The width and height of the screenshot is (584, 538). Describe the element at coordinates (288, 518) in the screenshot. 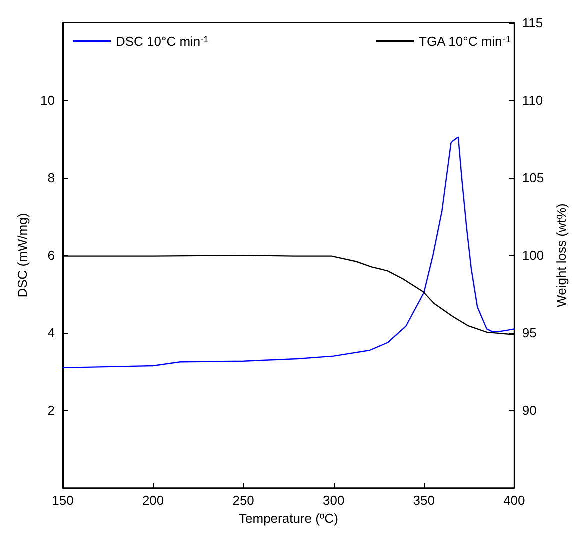

I see `x-axis-title: Temperature (ºC)` at that location.